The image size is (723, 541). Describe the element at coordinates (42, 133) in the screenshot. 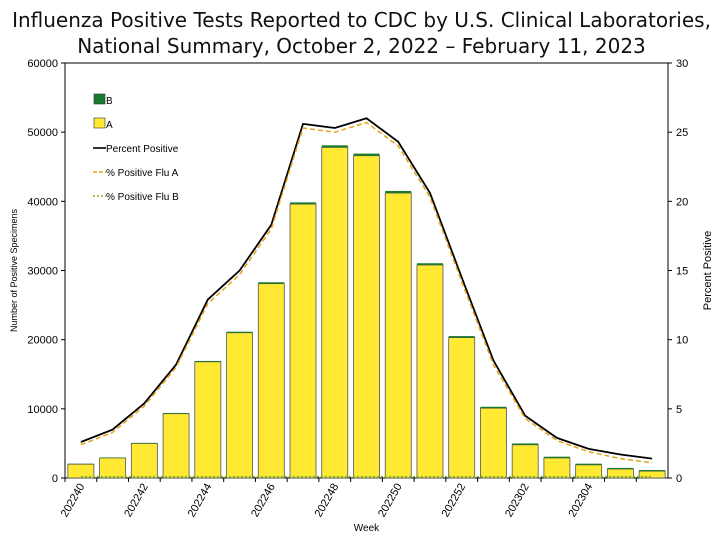

I see `y-tick-label: 50000` at that location.